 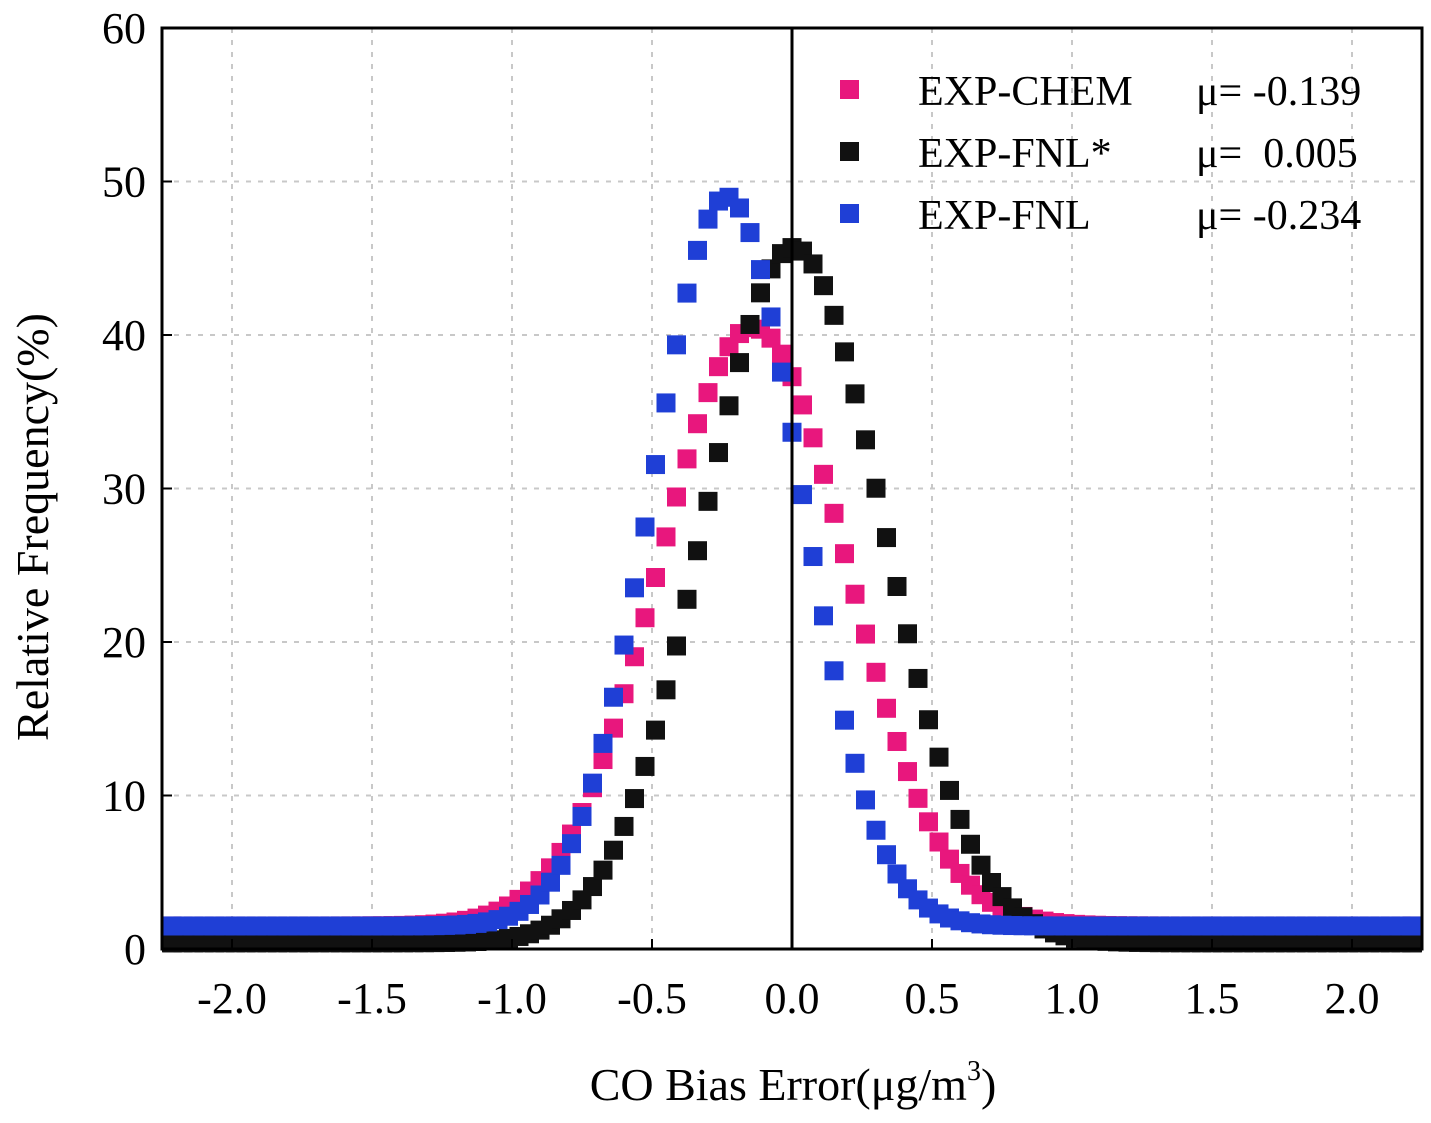 I want to click on legend-item: EXP-CHEM μ= -0.139, so click(x=1100, y=92).